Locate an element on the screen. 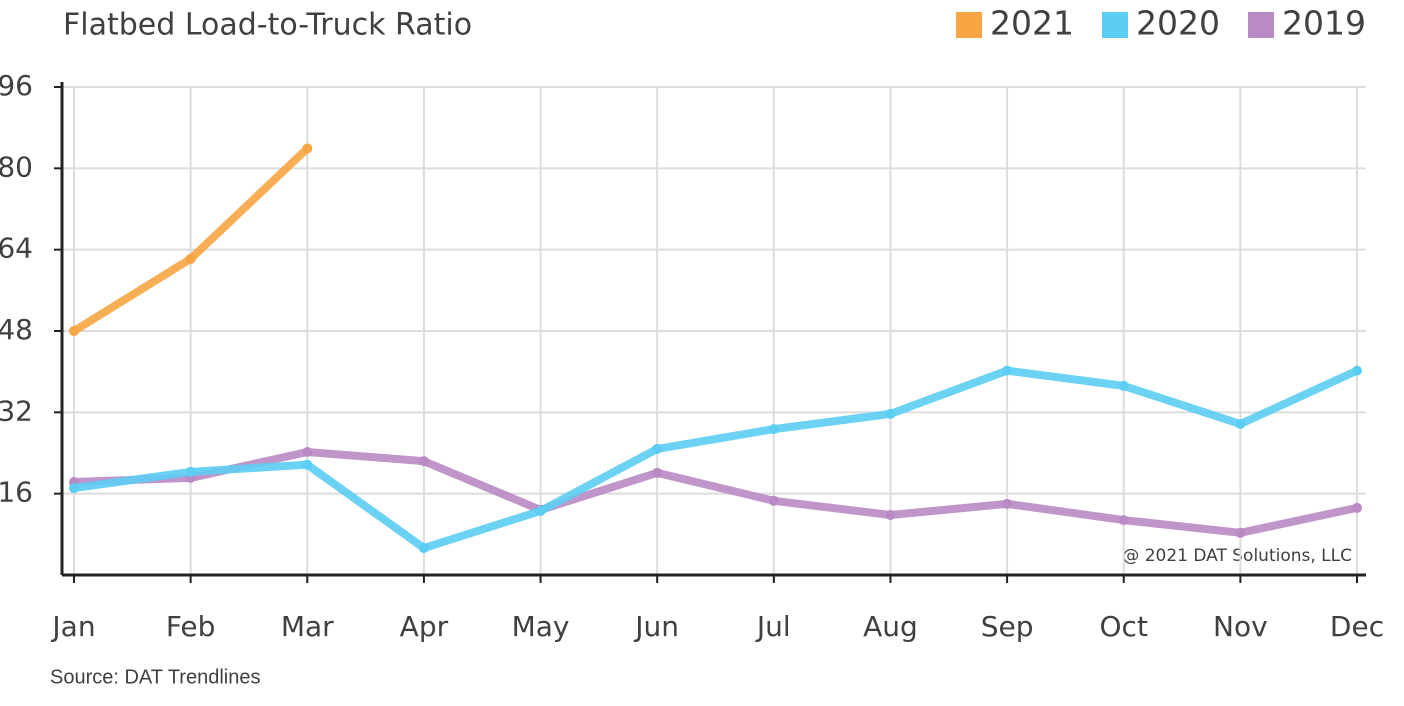  annotation: @ 2021 DAT Solutions, LLC is located at coordinates (1237, 556).